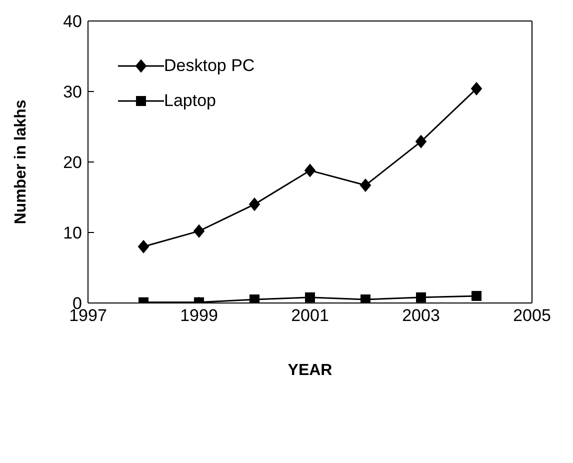 This screenshot has height=463, width=573. Describe the element at coordinates (310, 316) in the screenshot. I see `x-tick-label: 2001` at that location.